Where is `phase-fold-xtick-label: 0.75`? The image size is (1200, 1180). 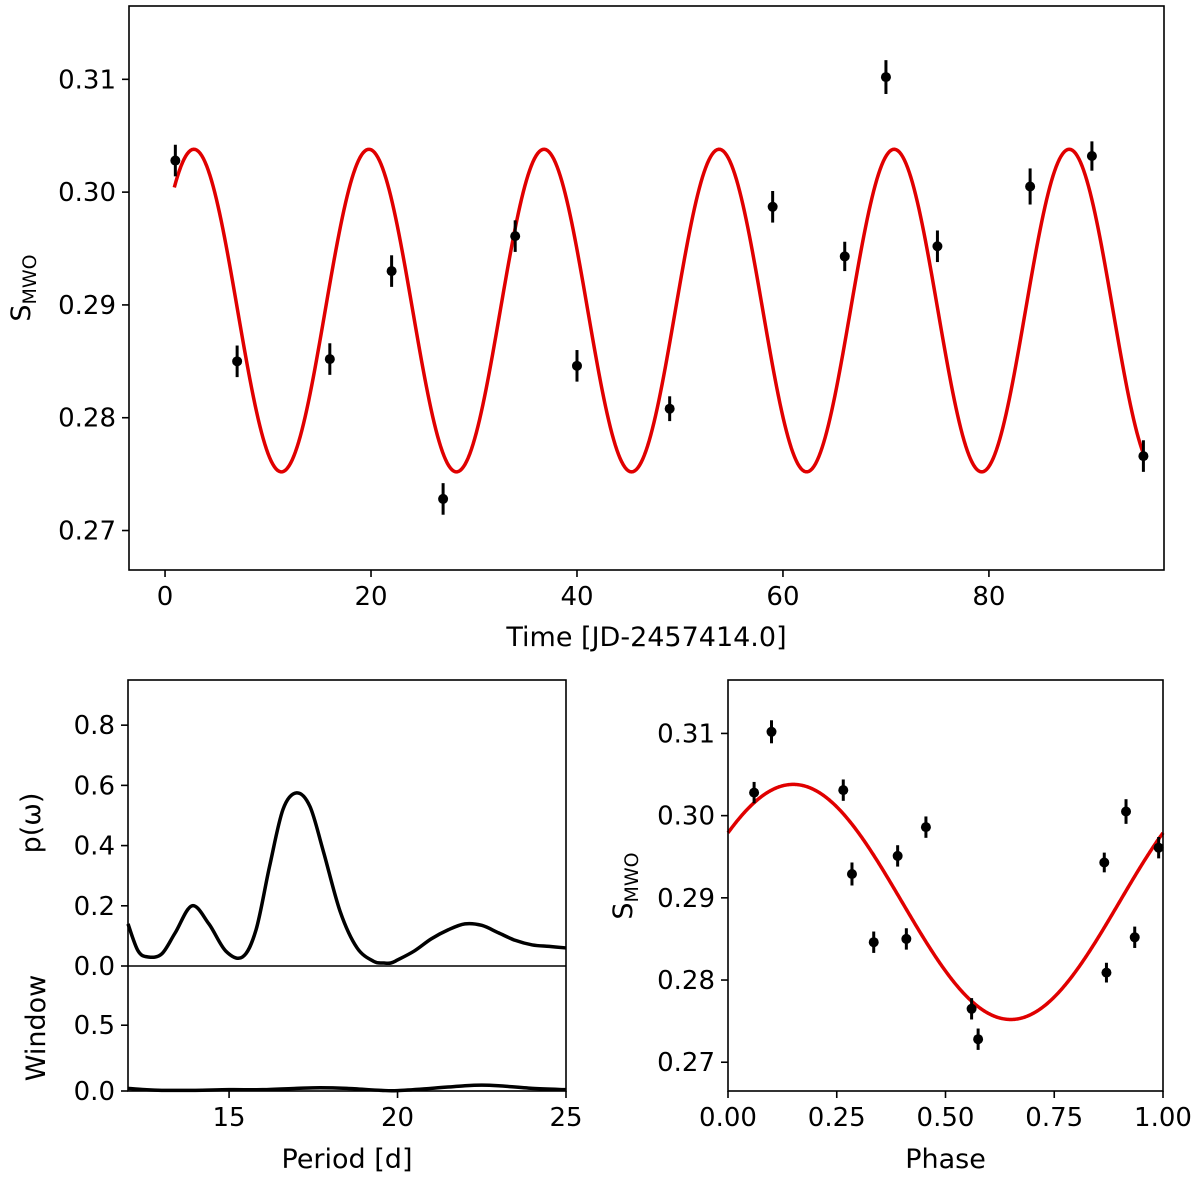 phase-fold-xtick-label: 0.75 is located at coordinates (1054, 1118).